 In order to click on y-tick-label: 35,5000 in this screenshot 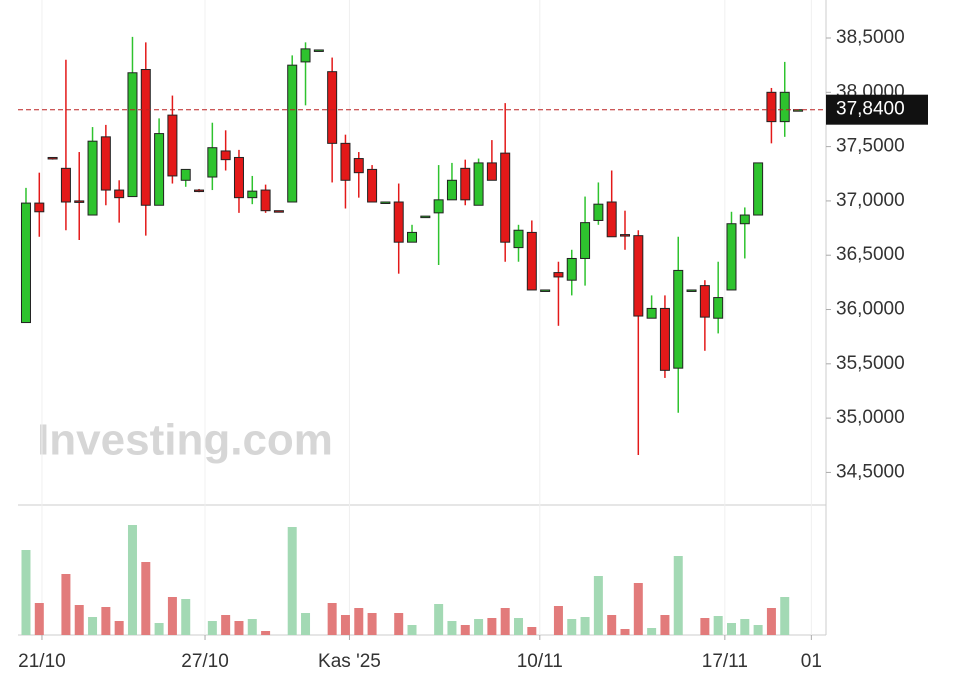, I will do `click(870, 363)`.